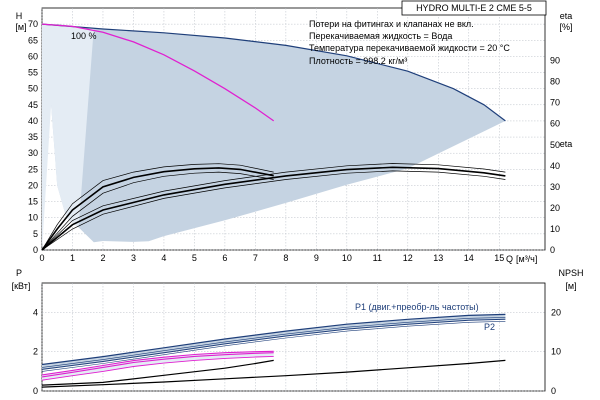 The image size is (600, 400). Describe the element at coordinates (102, 258) in the screenshot. I see `x-tick-label: 2` at that location.